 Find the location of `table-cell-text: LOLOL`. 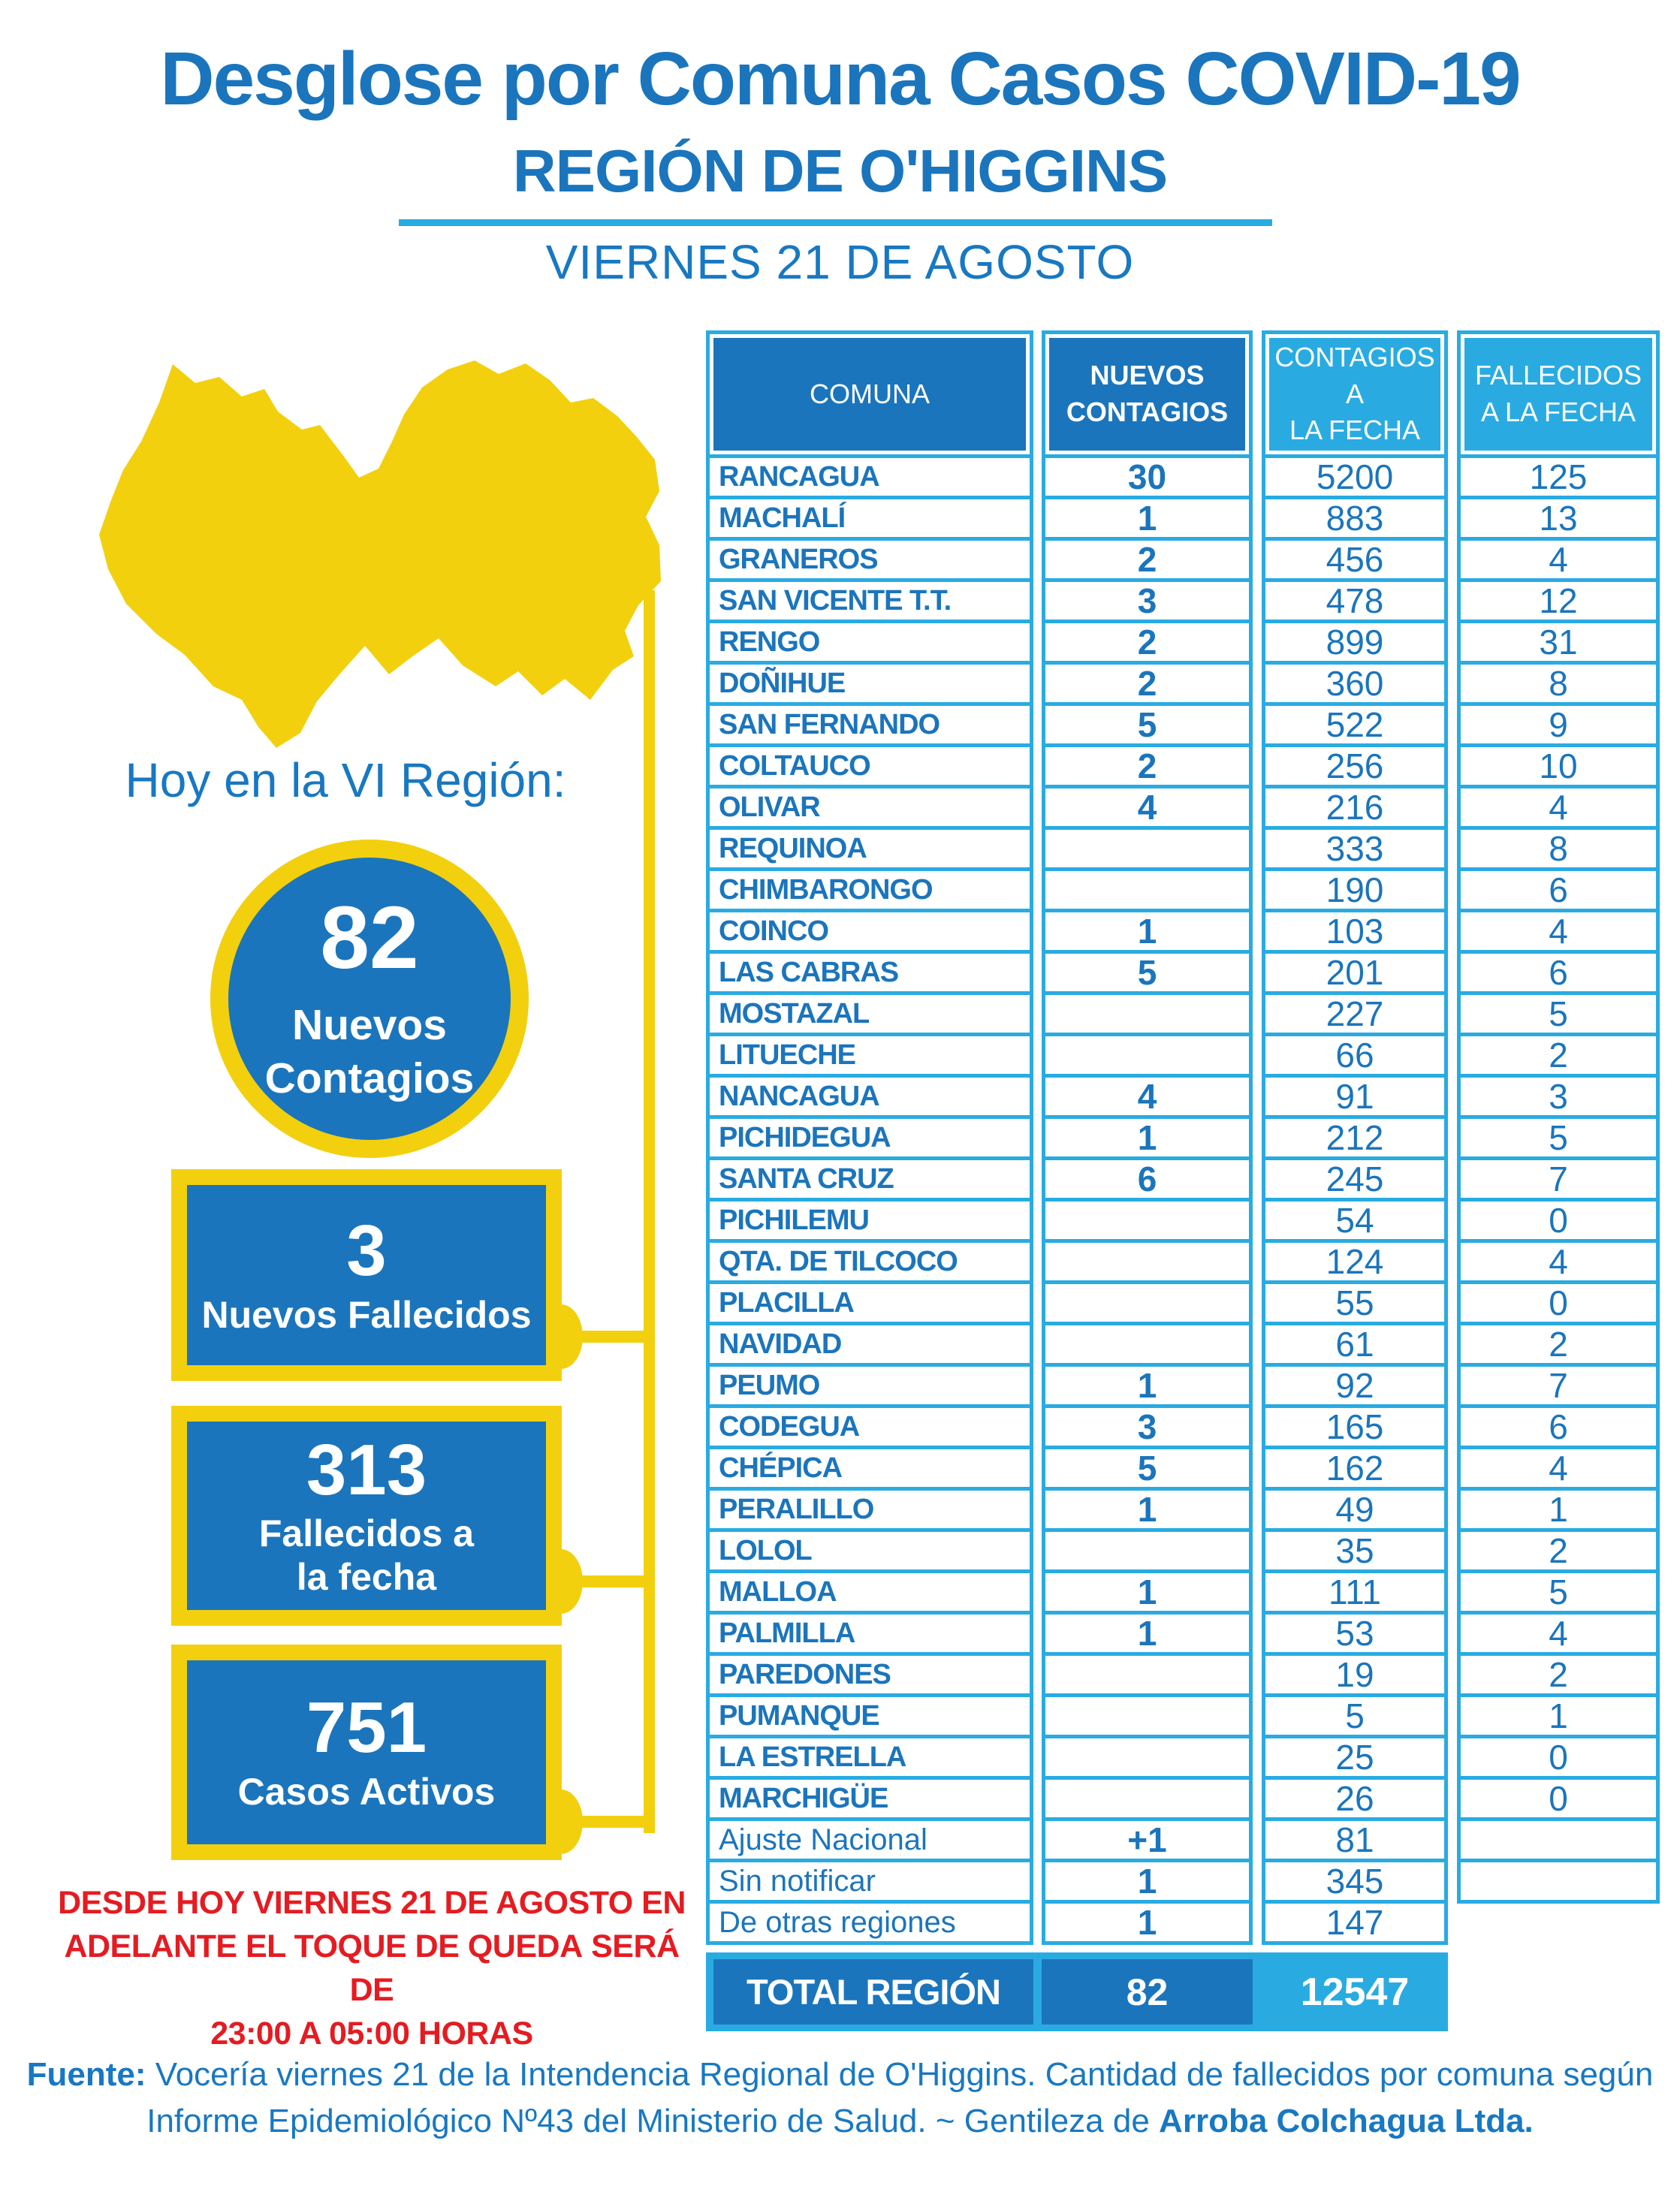

table-cell-text: LOLOL is located at coordinates (766, 1550).